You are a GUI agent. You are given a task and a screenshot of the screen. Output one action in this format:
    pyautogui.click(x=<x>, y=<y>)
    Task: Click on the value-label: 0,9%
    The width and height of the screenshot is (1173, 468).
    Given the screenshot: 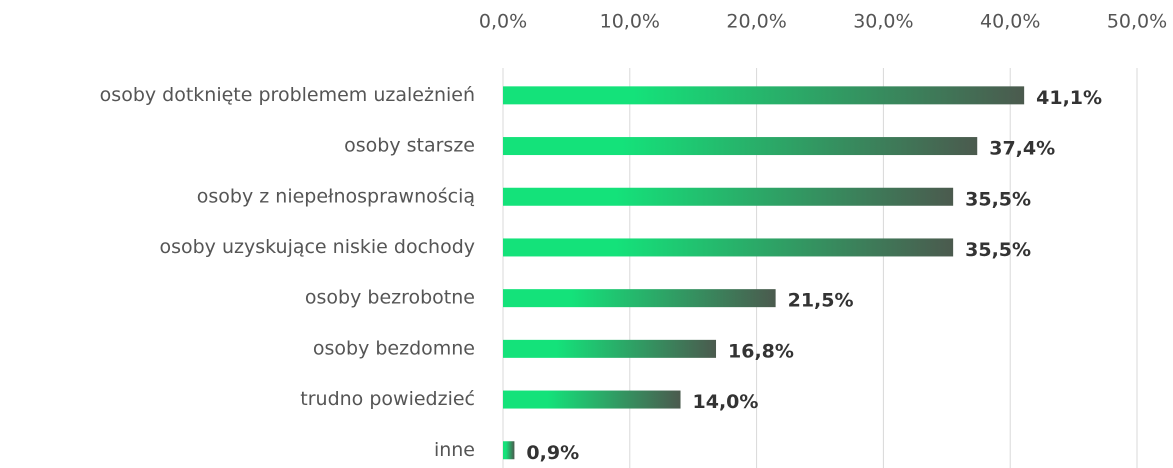 What is the action you would take?
    pyautogui.click(x=552, y=453)
    